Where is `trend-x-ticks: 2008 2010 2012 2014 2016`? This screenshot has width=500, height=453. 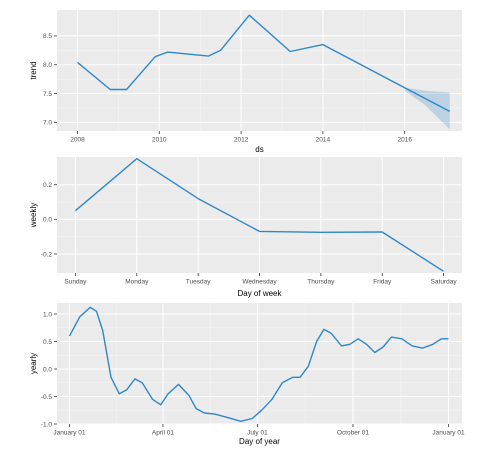
trend-x-ticks: 2008 2010 2012 2014 2016 is located at coordinates (241, 137).